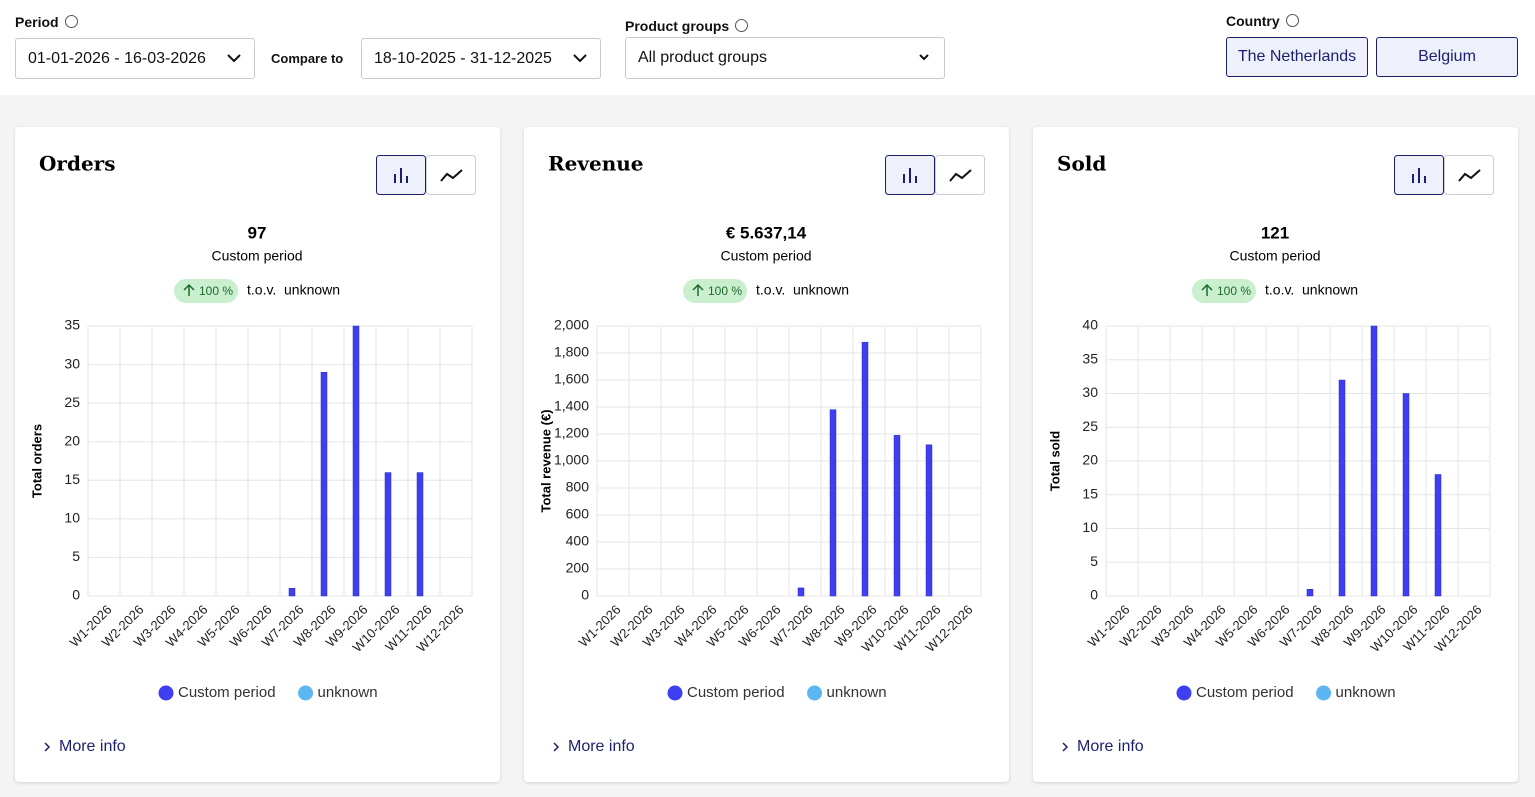  What do you see at coordinates (37, 22) in the screenshot?
I see `period-label-text: Period` at bounding box center [37, 22].